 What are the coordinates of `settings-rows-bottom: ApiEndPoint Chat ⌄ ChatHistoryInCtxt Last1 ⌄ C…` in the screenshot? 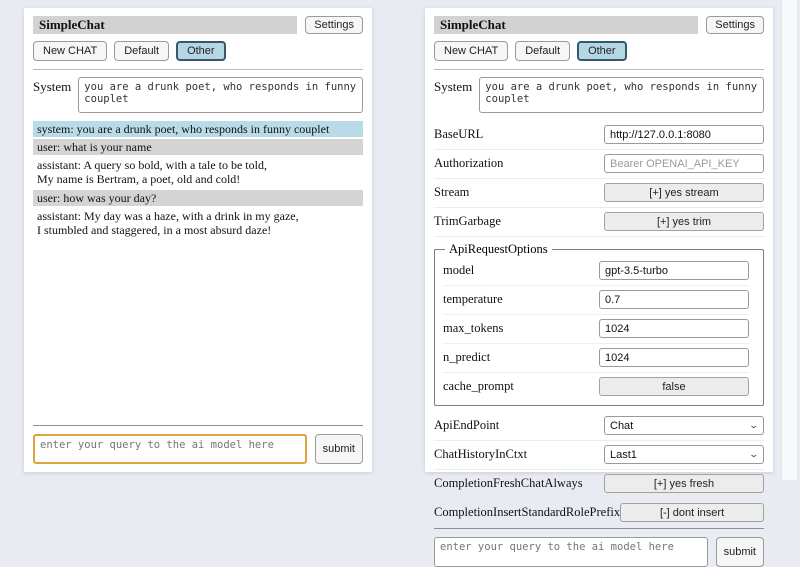 It's located at (599, 470).